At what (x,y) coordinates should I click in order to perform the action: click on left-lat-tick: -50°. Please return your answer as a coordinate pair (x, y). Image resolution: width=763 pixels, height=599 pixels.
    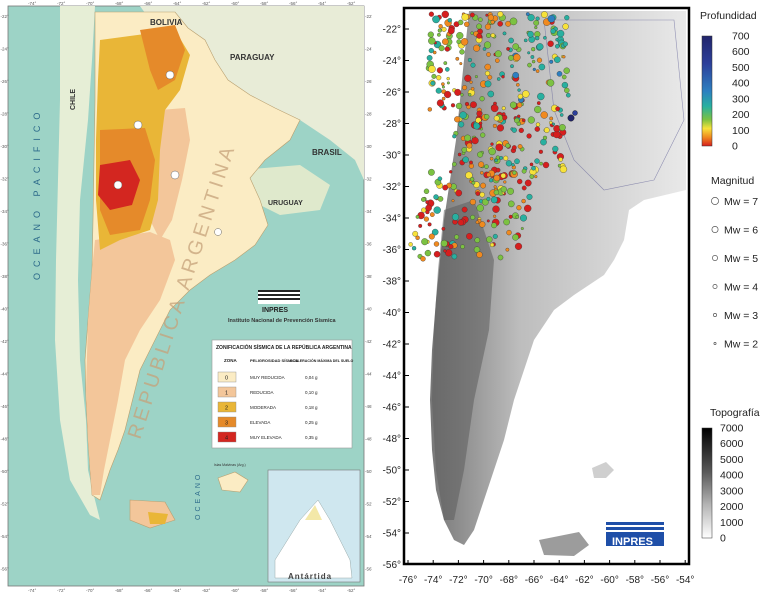
    Looking at the image, I should click on (368, 471).